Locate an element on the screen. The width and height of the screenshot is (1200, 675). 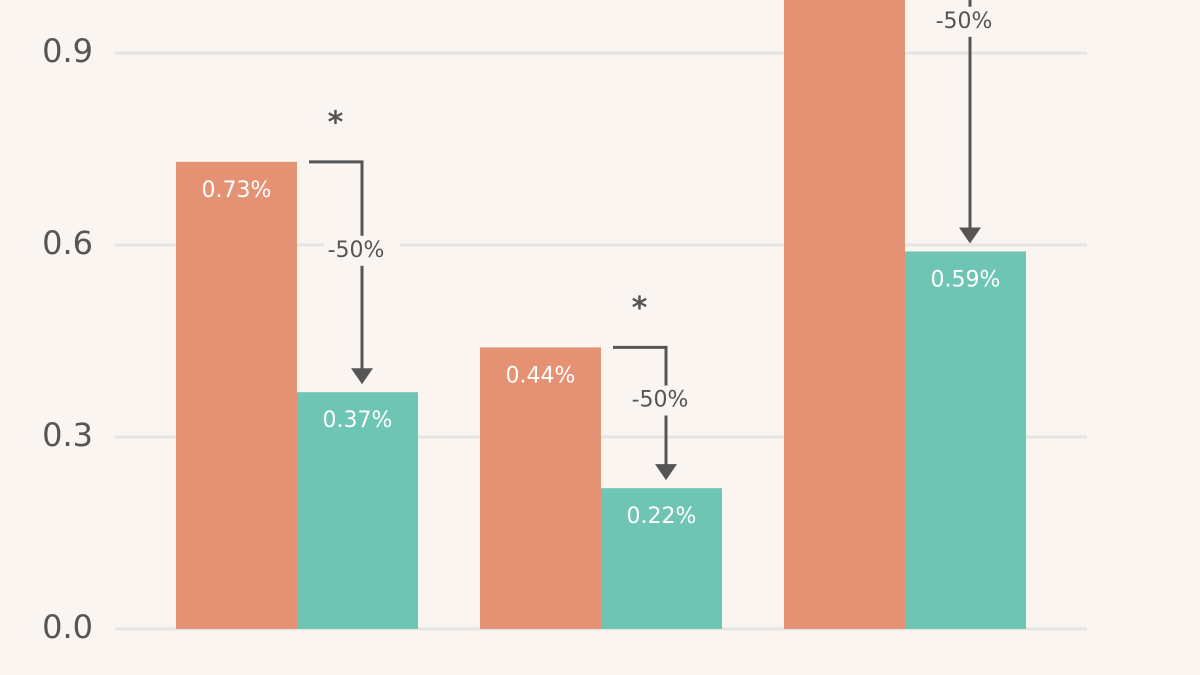
value-label: 0.73% is located at coordinates (237, 190).